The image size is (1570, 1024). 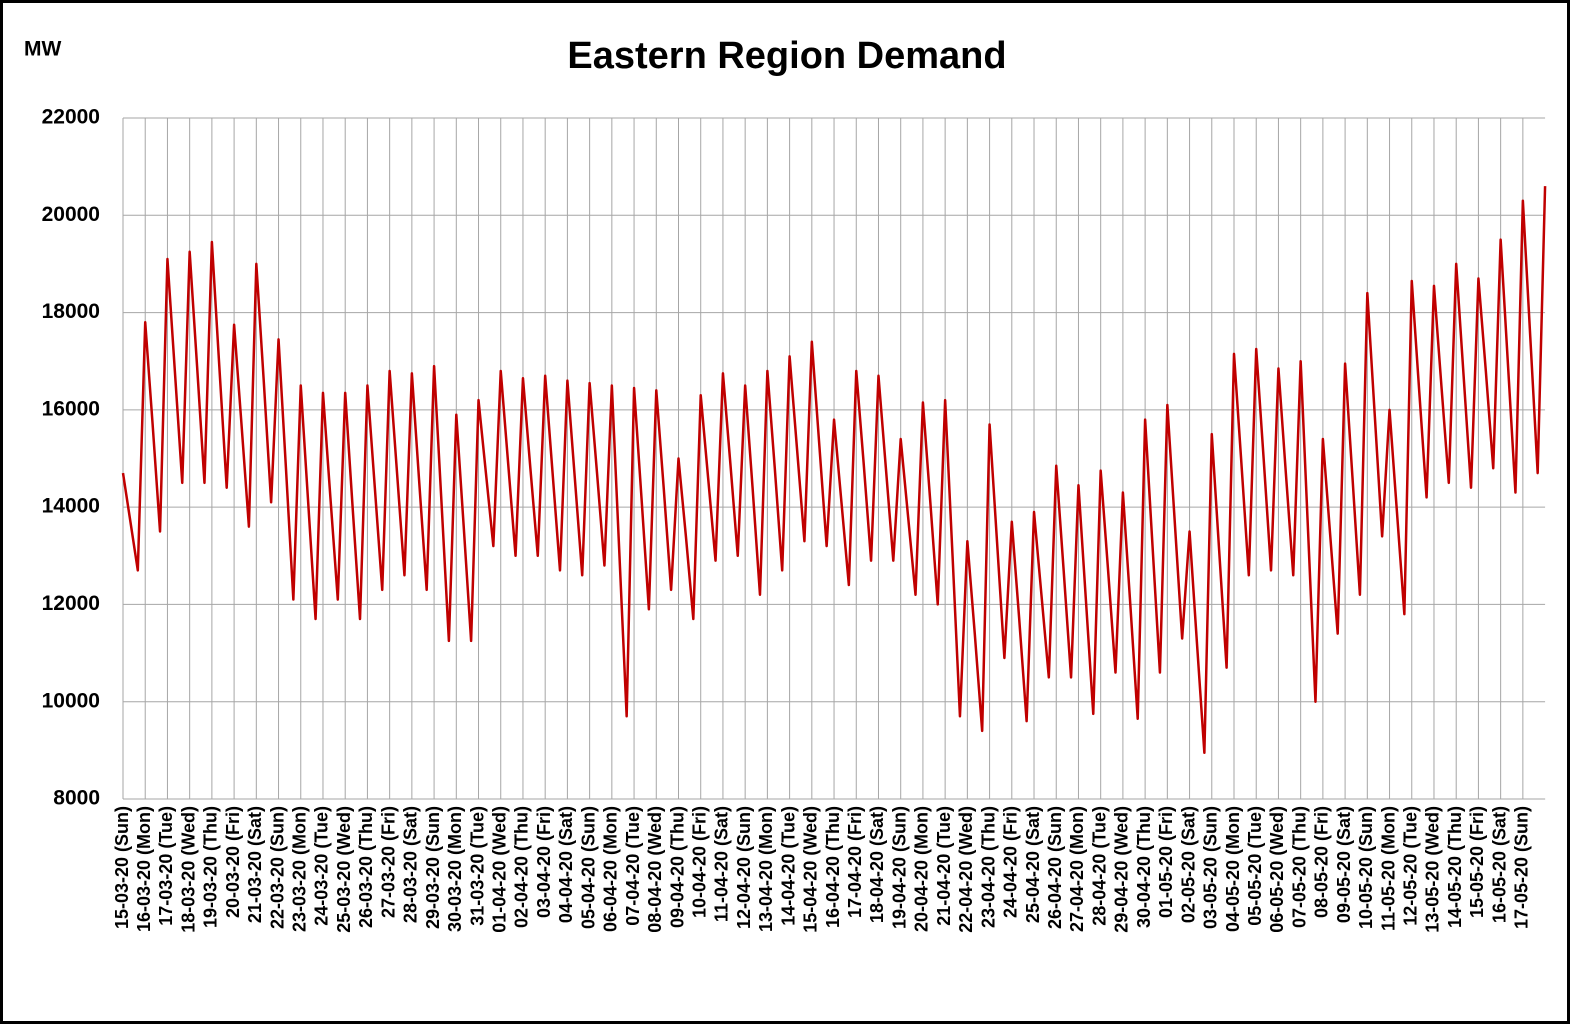 What do you see at coordinates (699, 862) in the screenshot?
I see `x-tick-label: 10-04-20 (Fri)` at bounding box center [699, 862].